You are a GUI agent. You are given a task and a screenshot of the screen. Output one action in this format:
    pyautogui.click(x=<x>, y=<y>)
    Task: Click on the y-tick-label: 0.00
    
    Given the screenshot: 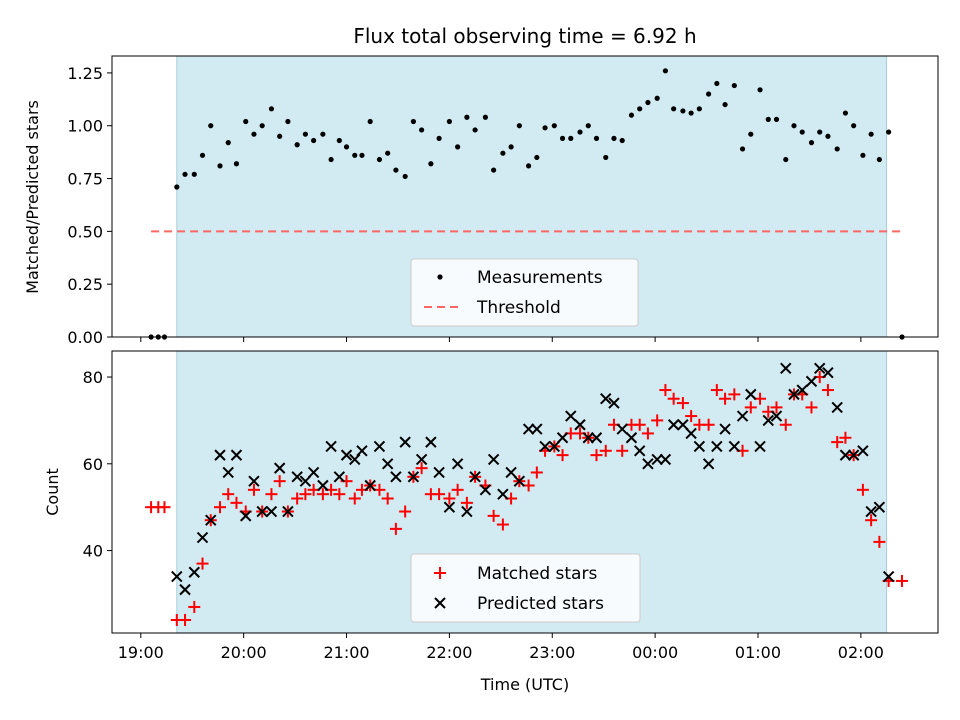 What is the action you would take?
    pyautogui.click(x=85, y=337)
    